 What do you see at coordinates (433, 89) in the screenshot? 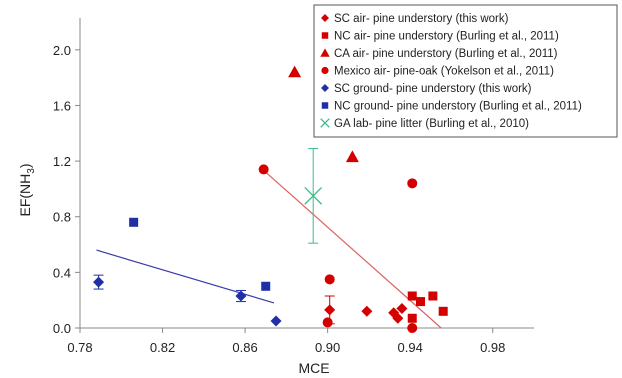
I see `legend-label: SC ground- pine understory (this work)` at bounding box center [433, 89].